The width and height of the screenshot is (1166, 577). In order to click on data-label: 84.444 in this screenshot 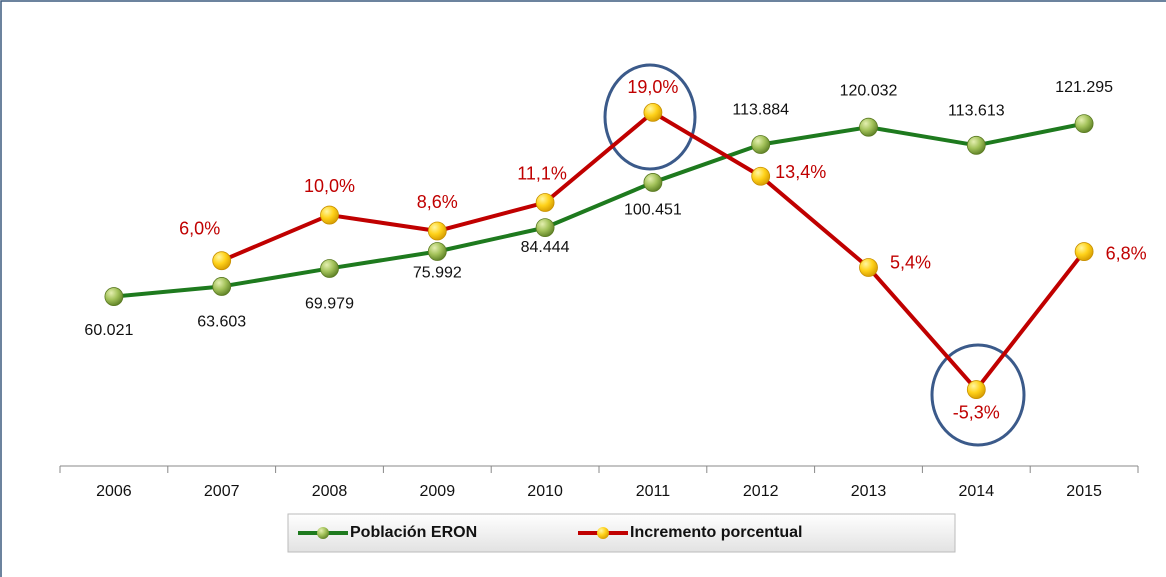, I will do `click(545, 247)`.